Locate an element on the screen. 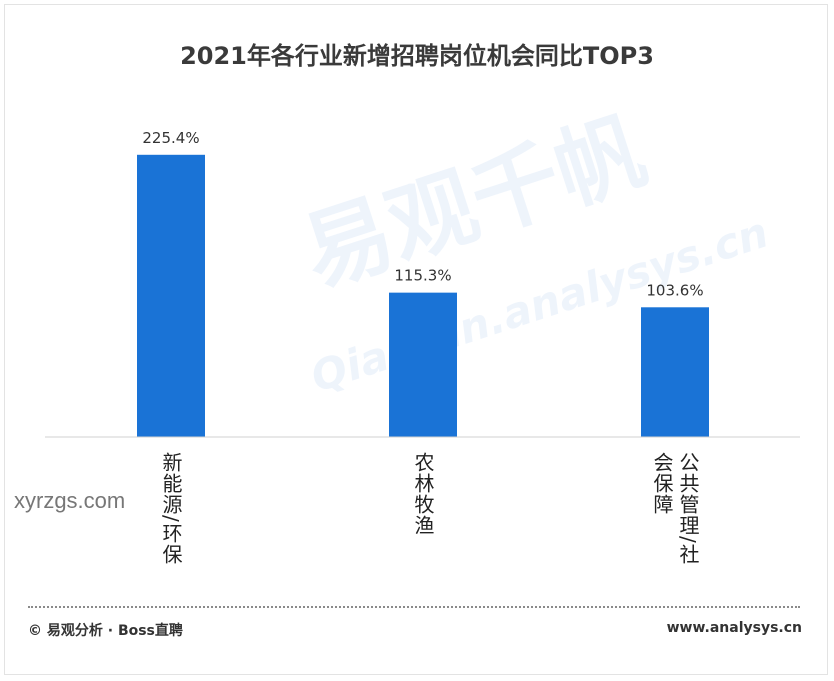  footer-source: © 易观分析 · Boss直聘 is located at coordinates (105, 631).